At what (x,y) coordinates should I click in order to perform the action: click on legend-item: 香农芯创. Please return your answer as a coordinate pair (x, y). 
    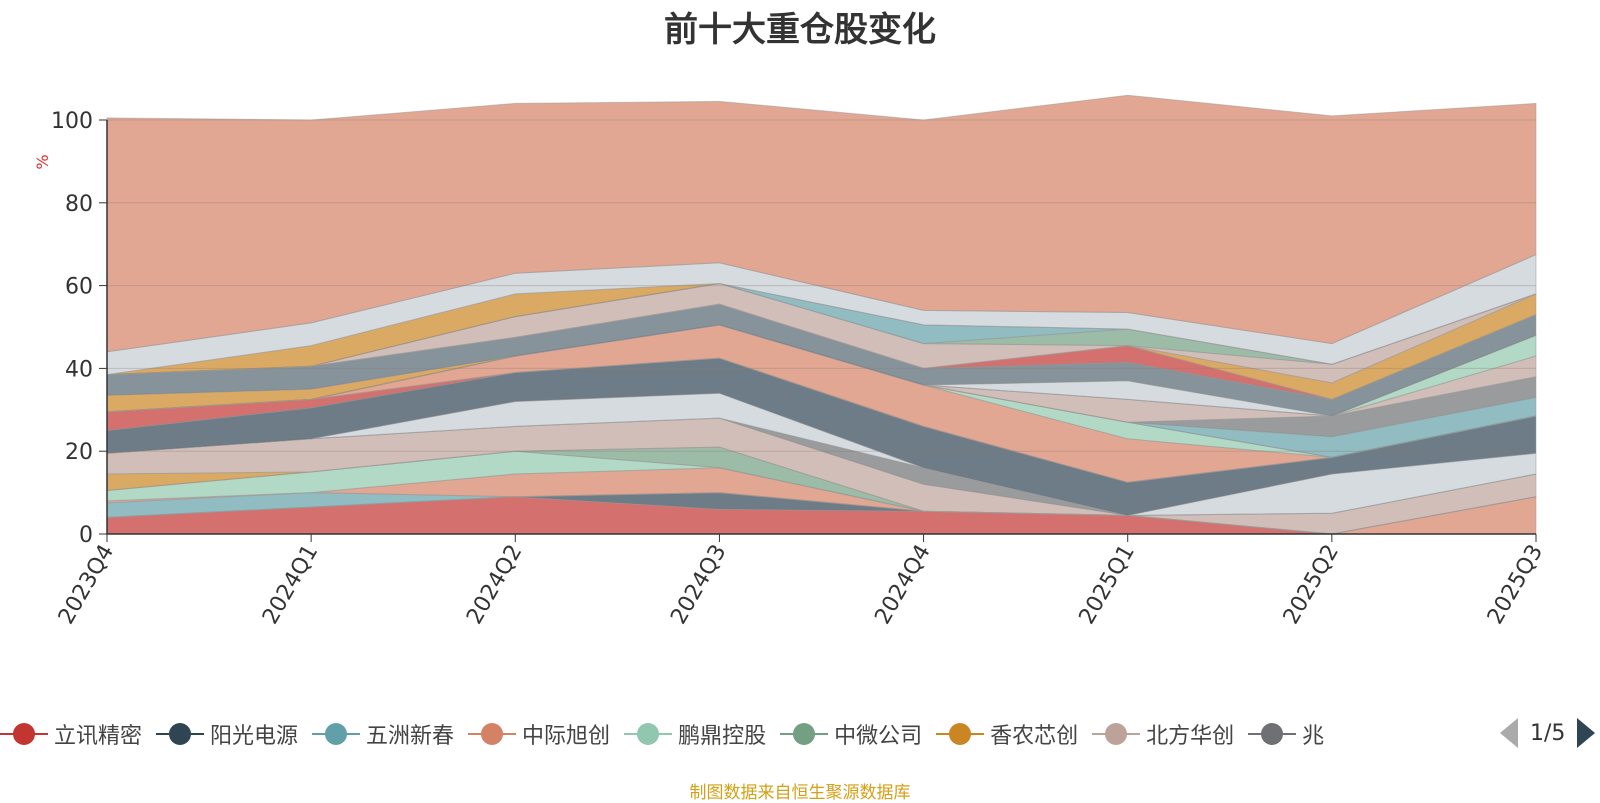
    Looking at the image, I should click on (1007, 734).